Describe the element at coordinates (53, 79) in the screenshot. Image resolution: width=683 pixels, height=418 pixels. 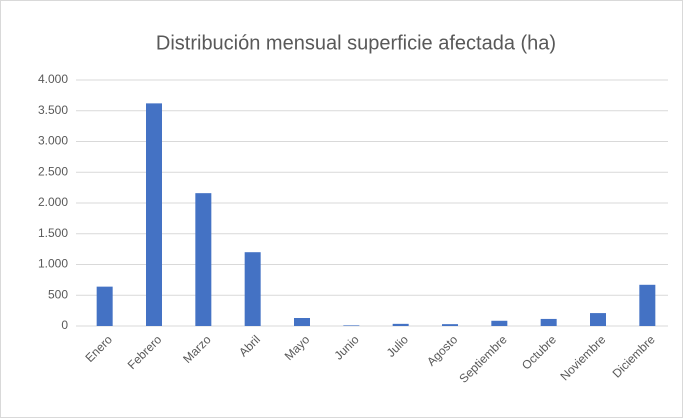
I see `y-tick-label: 4.000` at that location.